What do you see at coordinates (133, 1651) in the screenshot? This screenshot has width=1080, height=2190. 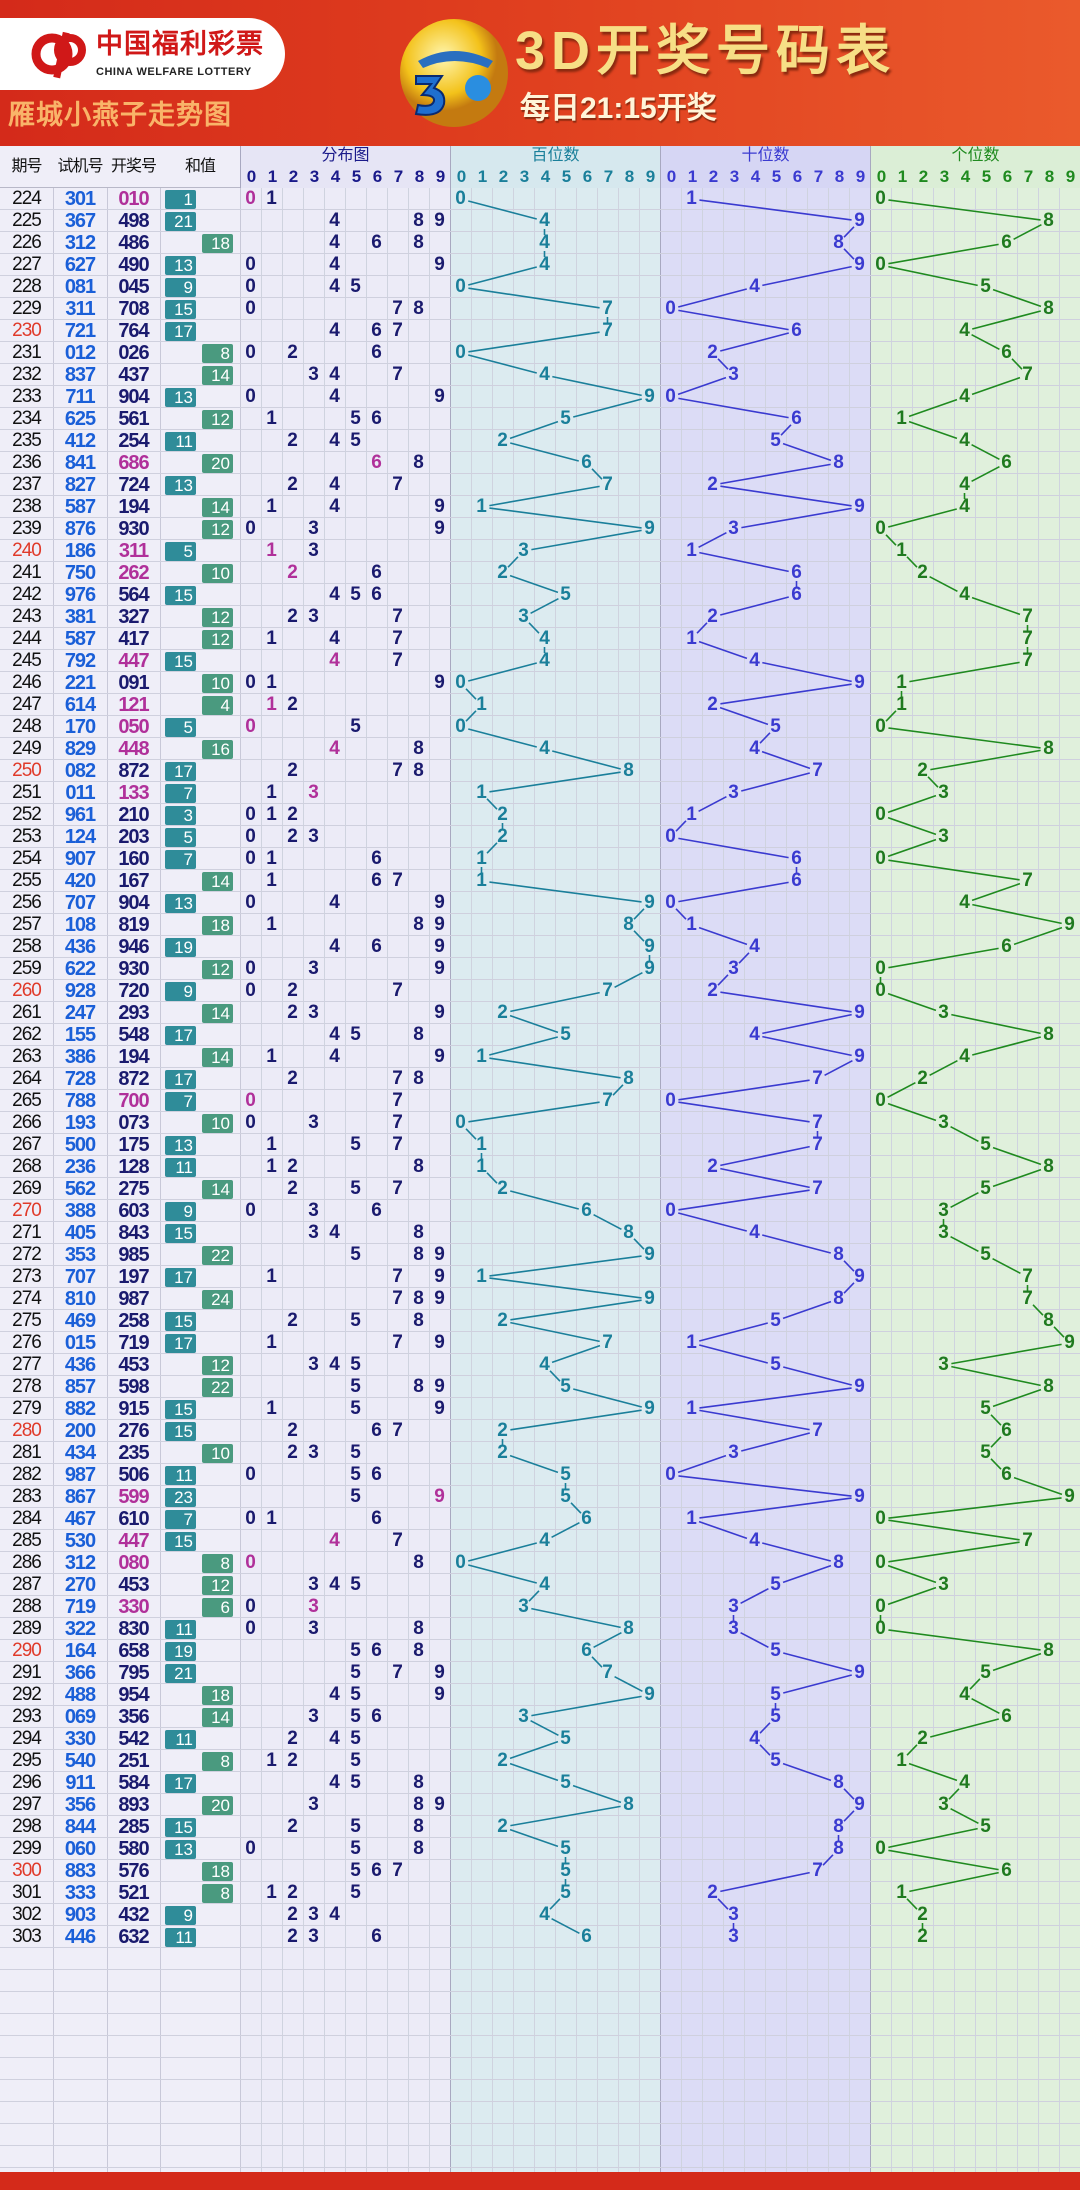 I see `draw-number-cell: 658` at bounding box center [133, 1651].